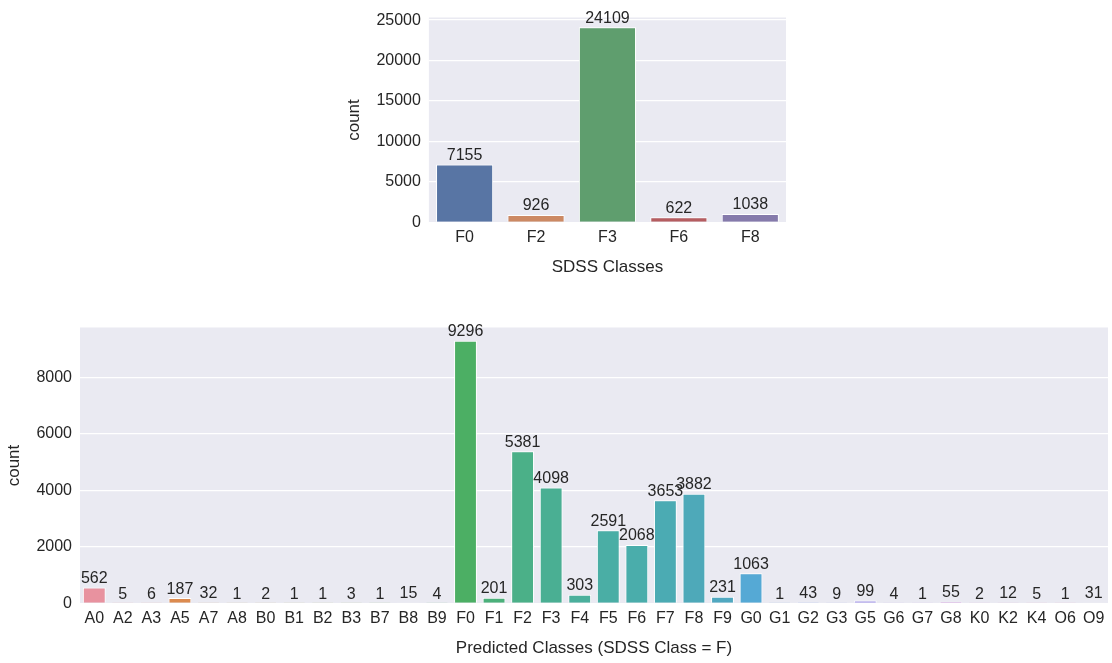 Image resolution: width=1112 pixels, height=663 pixels. What do you see at coordinates (1094, 618) in the screenshot?
I see `x-tick-label: O9` at bounding box center [1094, 618].